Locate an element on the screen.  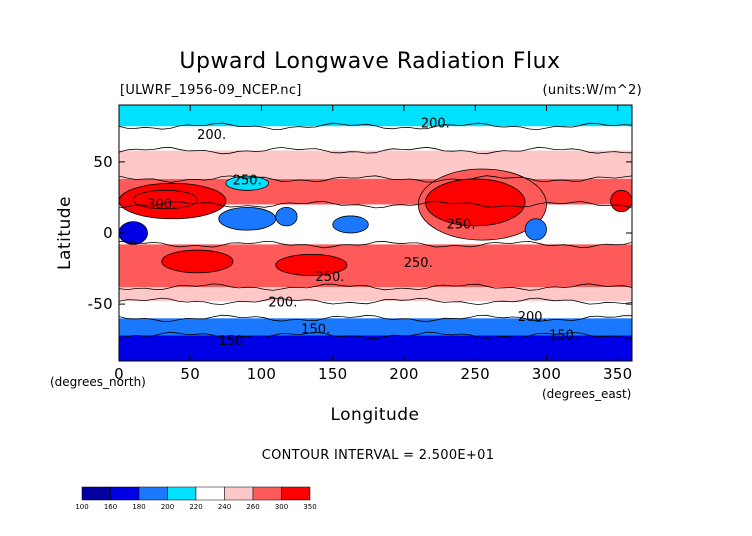
colorbar-label: 350 is located at coordinates (309, 507).